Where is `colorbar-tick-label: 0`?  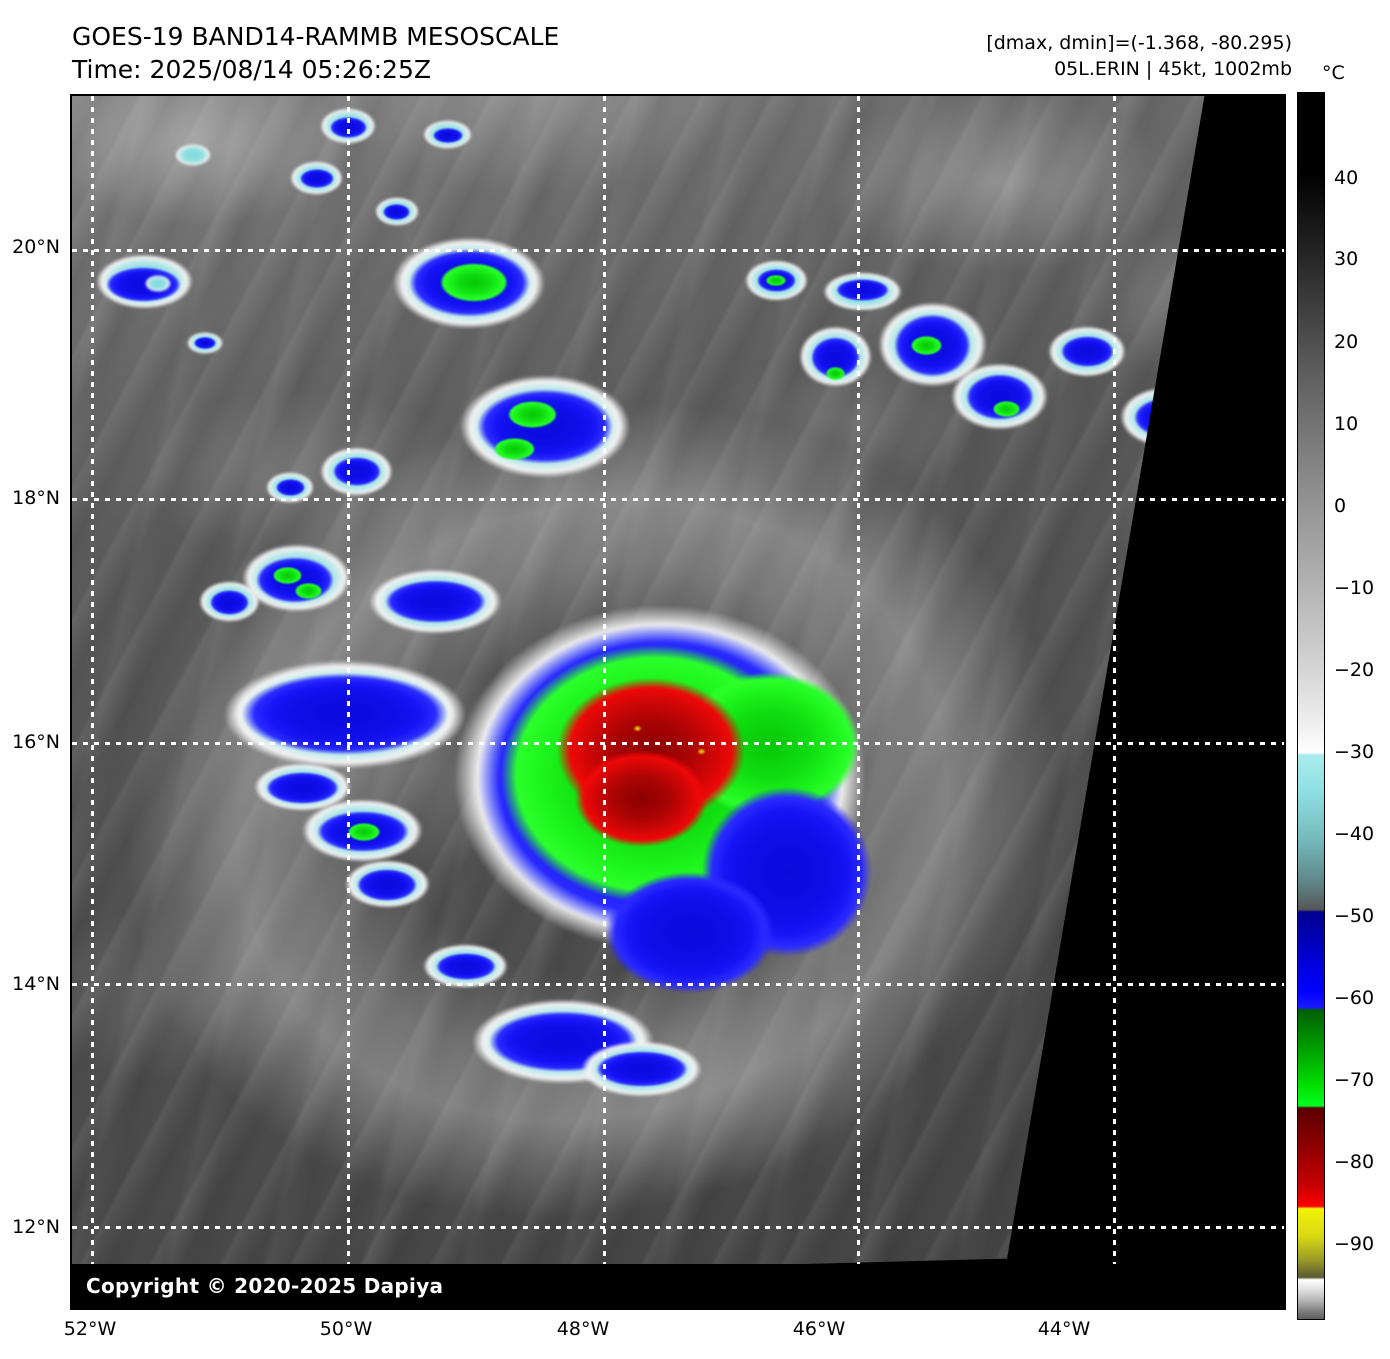
colorbar-tick-label: 0 is located at coordinates (1340, 506).